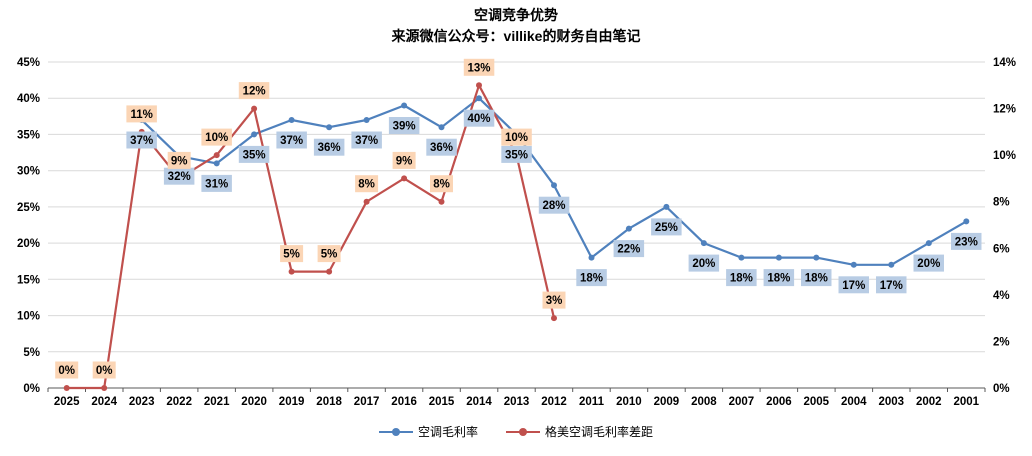 This screenshot has width=1032, height=456. What do you see at coordinates (404, 402) in the screenshot?
I see `x-axis-label: 2016` at bounding box center [404, 402].